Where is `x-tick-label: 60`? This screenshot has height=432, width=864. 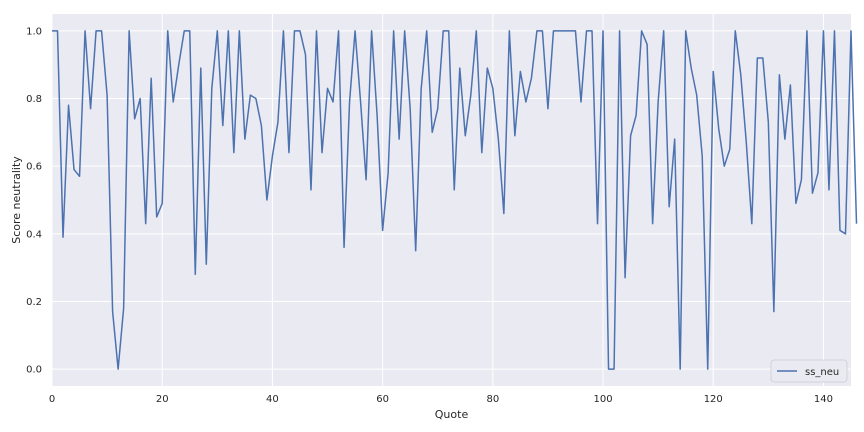
x-tick-label: 60 is located at coordinates (382, 399).